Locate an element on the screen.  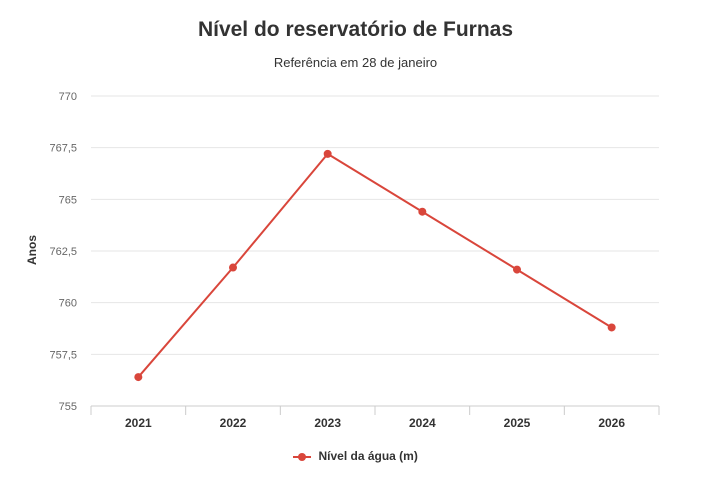
legend-marker-icon is located at coordinates (302, 457).